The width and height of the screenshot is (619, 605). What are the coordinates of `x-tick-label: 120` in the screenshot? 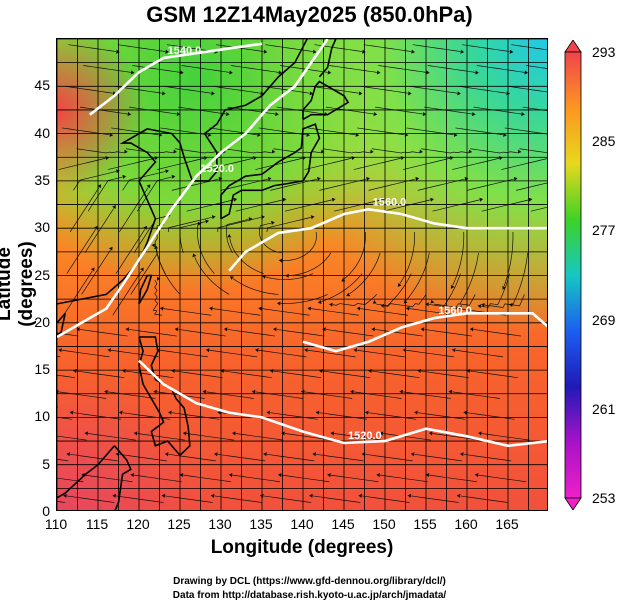 It's located at (138, 524).